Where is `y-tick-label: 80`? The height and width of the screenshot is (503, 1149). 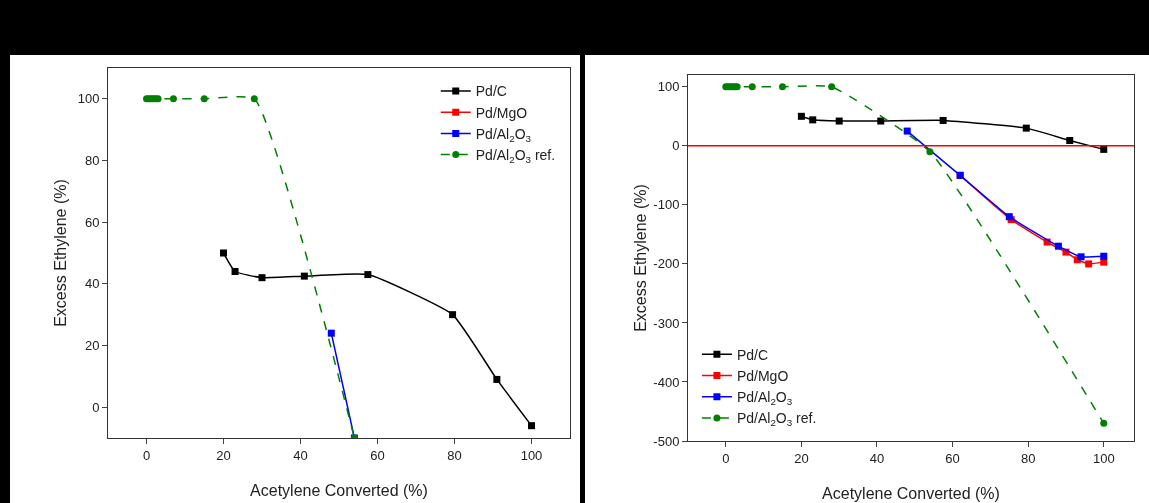 y-tick-label: 80 is located at coordinates (92, 161).